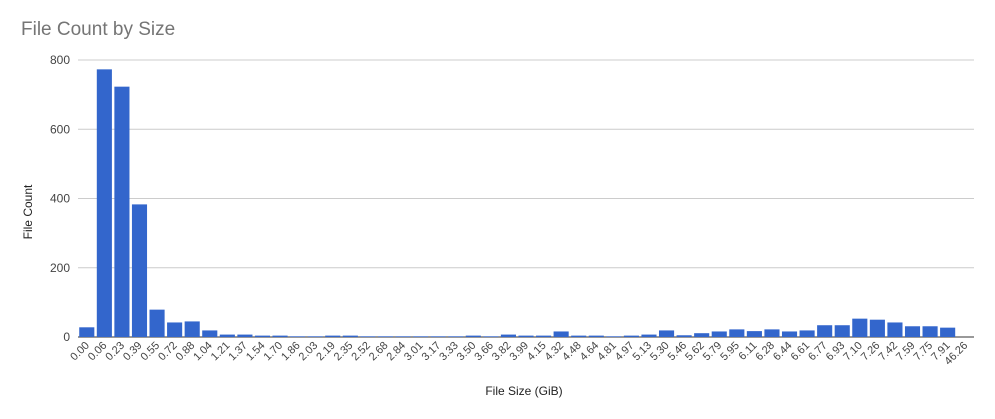  Describe the element at coordinates (66, 337) in the screenshot. I see `y-tick-label: 0` at that location.